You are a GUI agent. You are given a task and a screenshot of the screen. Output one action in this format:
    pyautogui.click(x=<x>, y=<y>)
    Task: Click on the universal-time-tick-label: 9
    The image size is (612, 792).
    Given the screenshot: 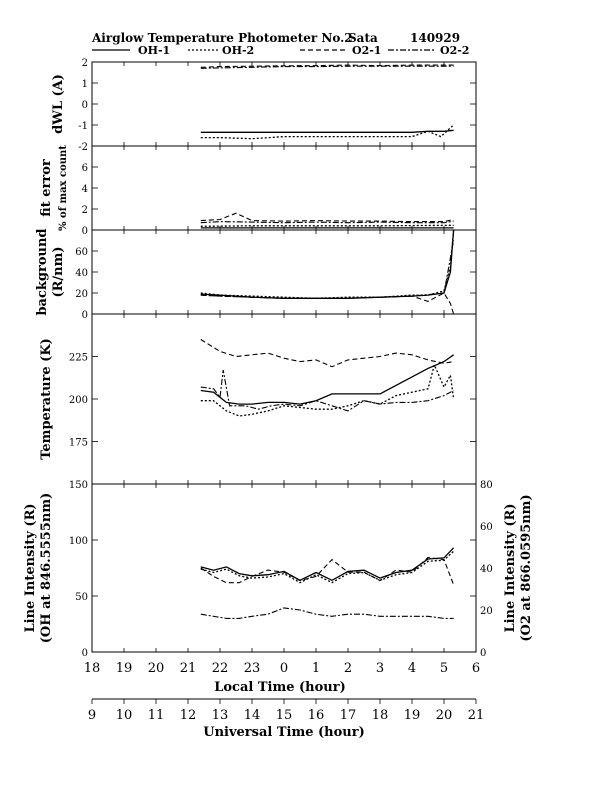 What is the action you would take?
    pyautogui.click(x=92, y=715)
    